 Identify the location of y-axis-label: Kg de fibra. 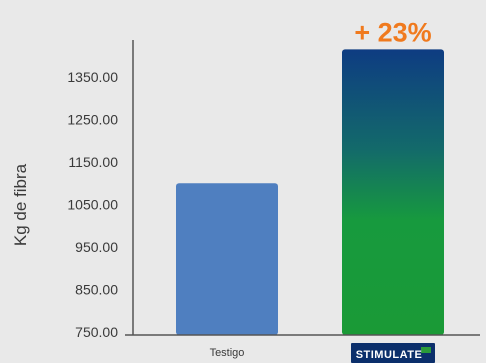
(20, 204).